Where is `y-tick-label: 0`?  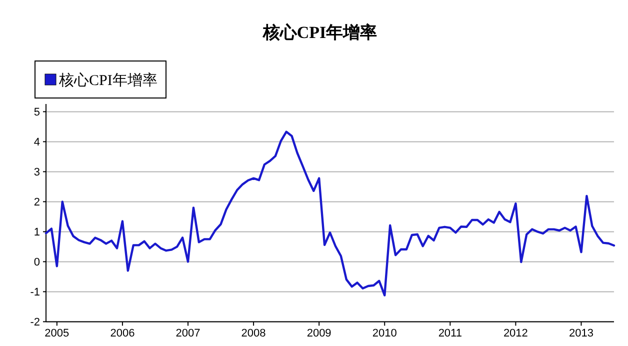 y-tick-label: 0 is located at coordinates (37, 262).